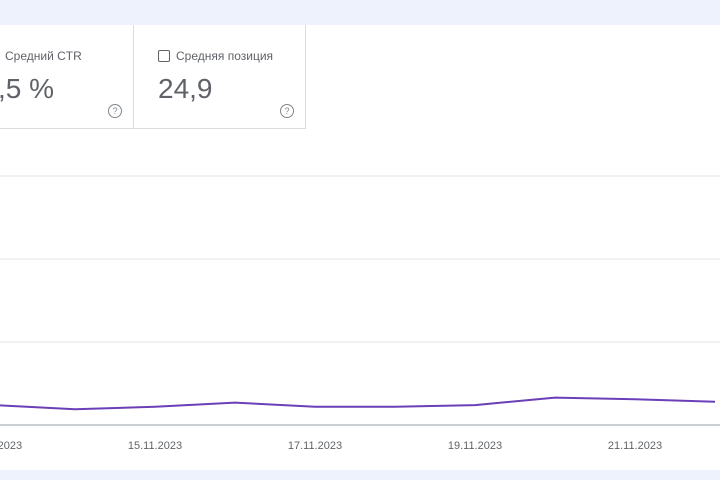 This screenshot has width=720, height=480. Describe the element at coordinates (360, 12) in the screenshot. I see `top-band` at that location.